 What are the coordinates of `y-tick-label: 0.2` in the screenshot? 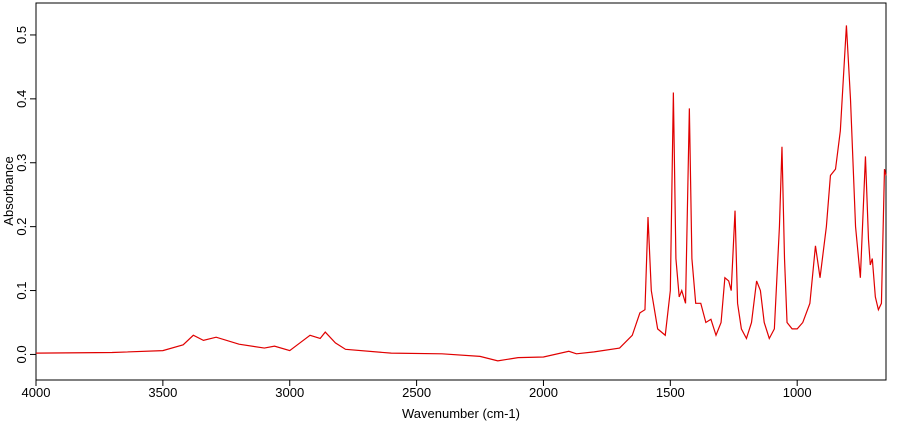 It's located at (21, 227).